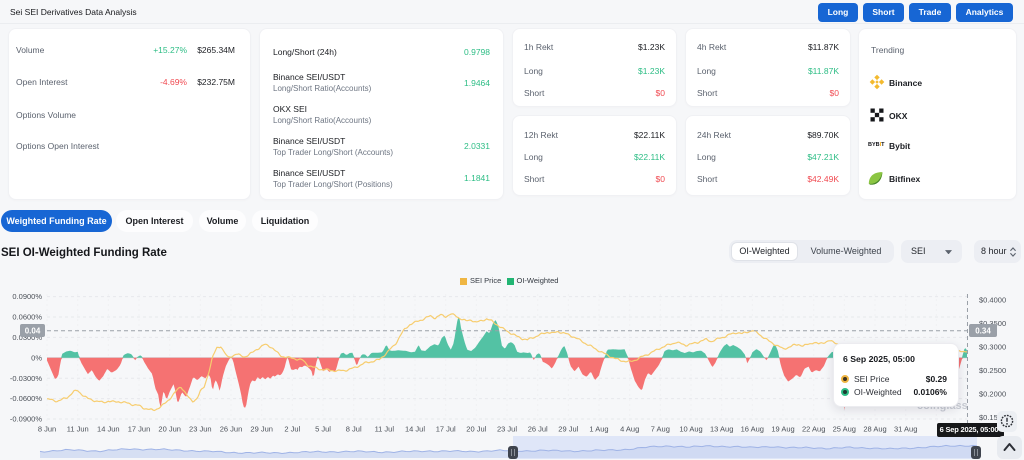 Image resolution: width=1024 pixels, height=460 pixels. Describe the element at coordinates (813, 429) in the screenshot. I see `svg-text: 22 Aug` at that location.